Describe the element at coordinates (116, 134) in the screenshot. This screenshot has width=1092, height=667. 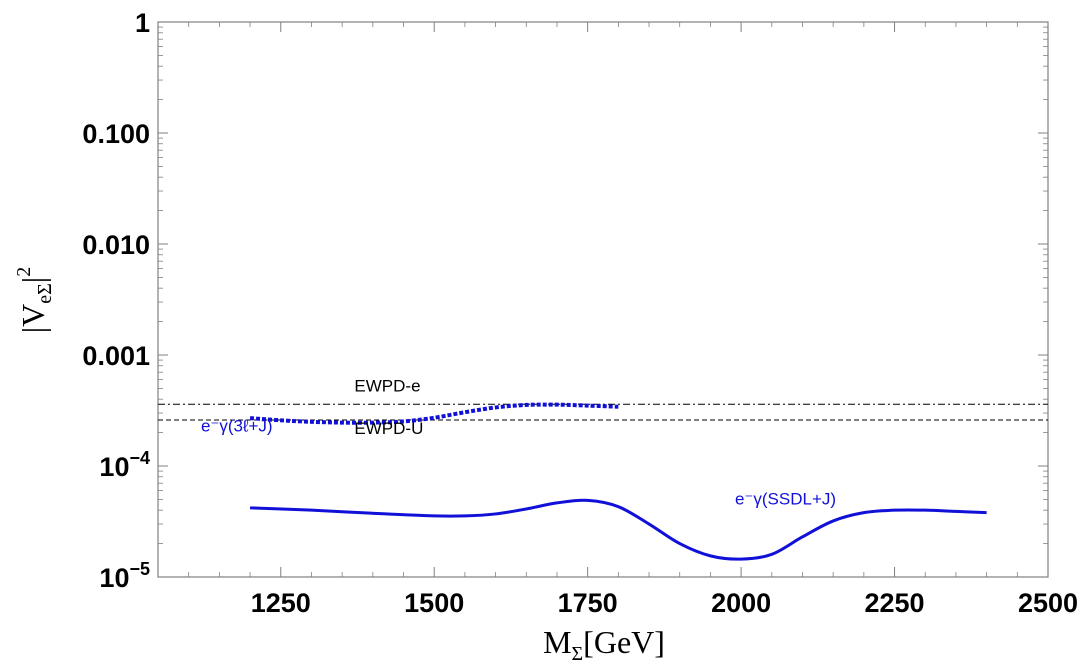
I see `y-tick-label: 0.100` at that location.